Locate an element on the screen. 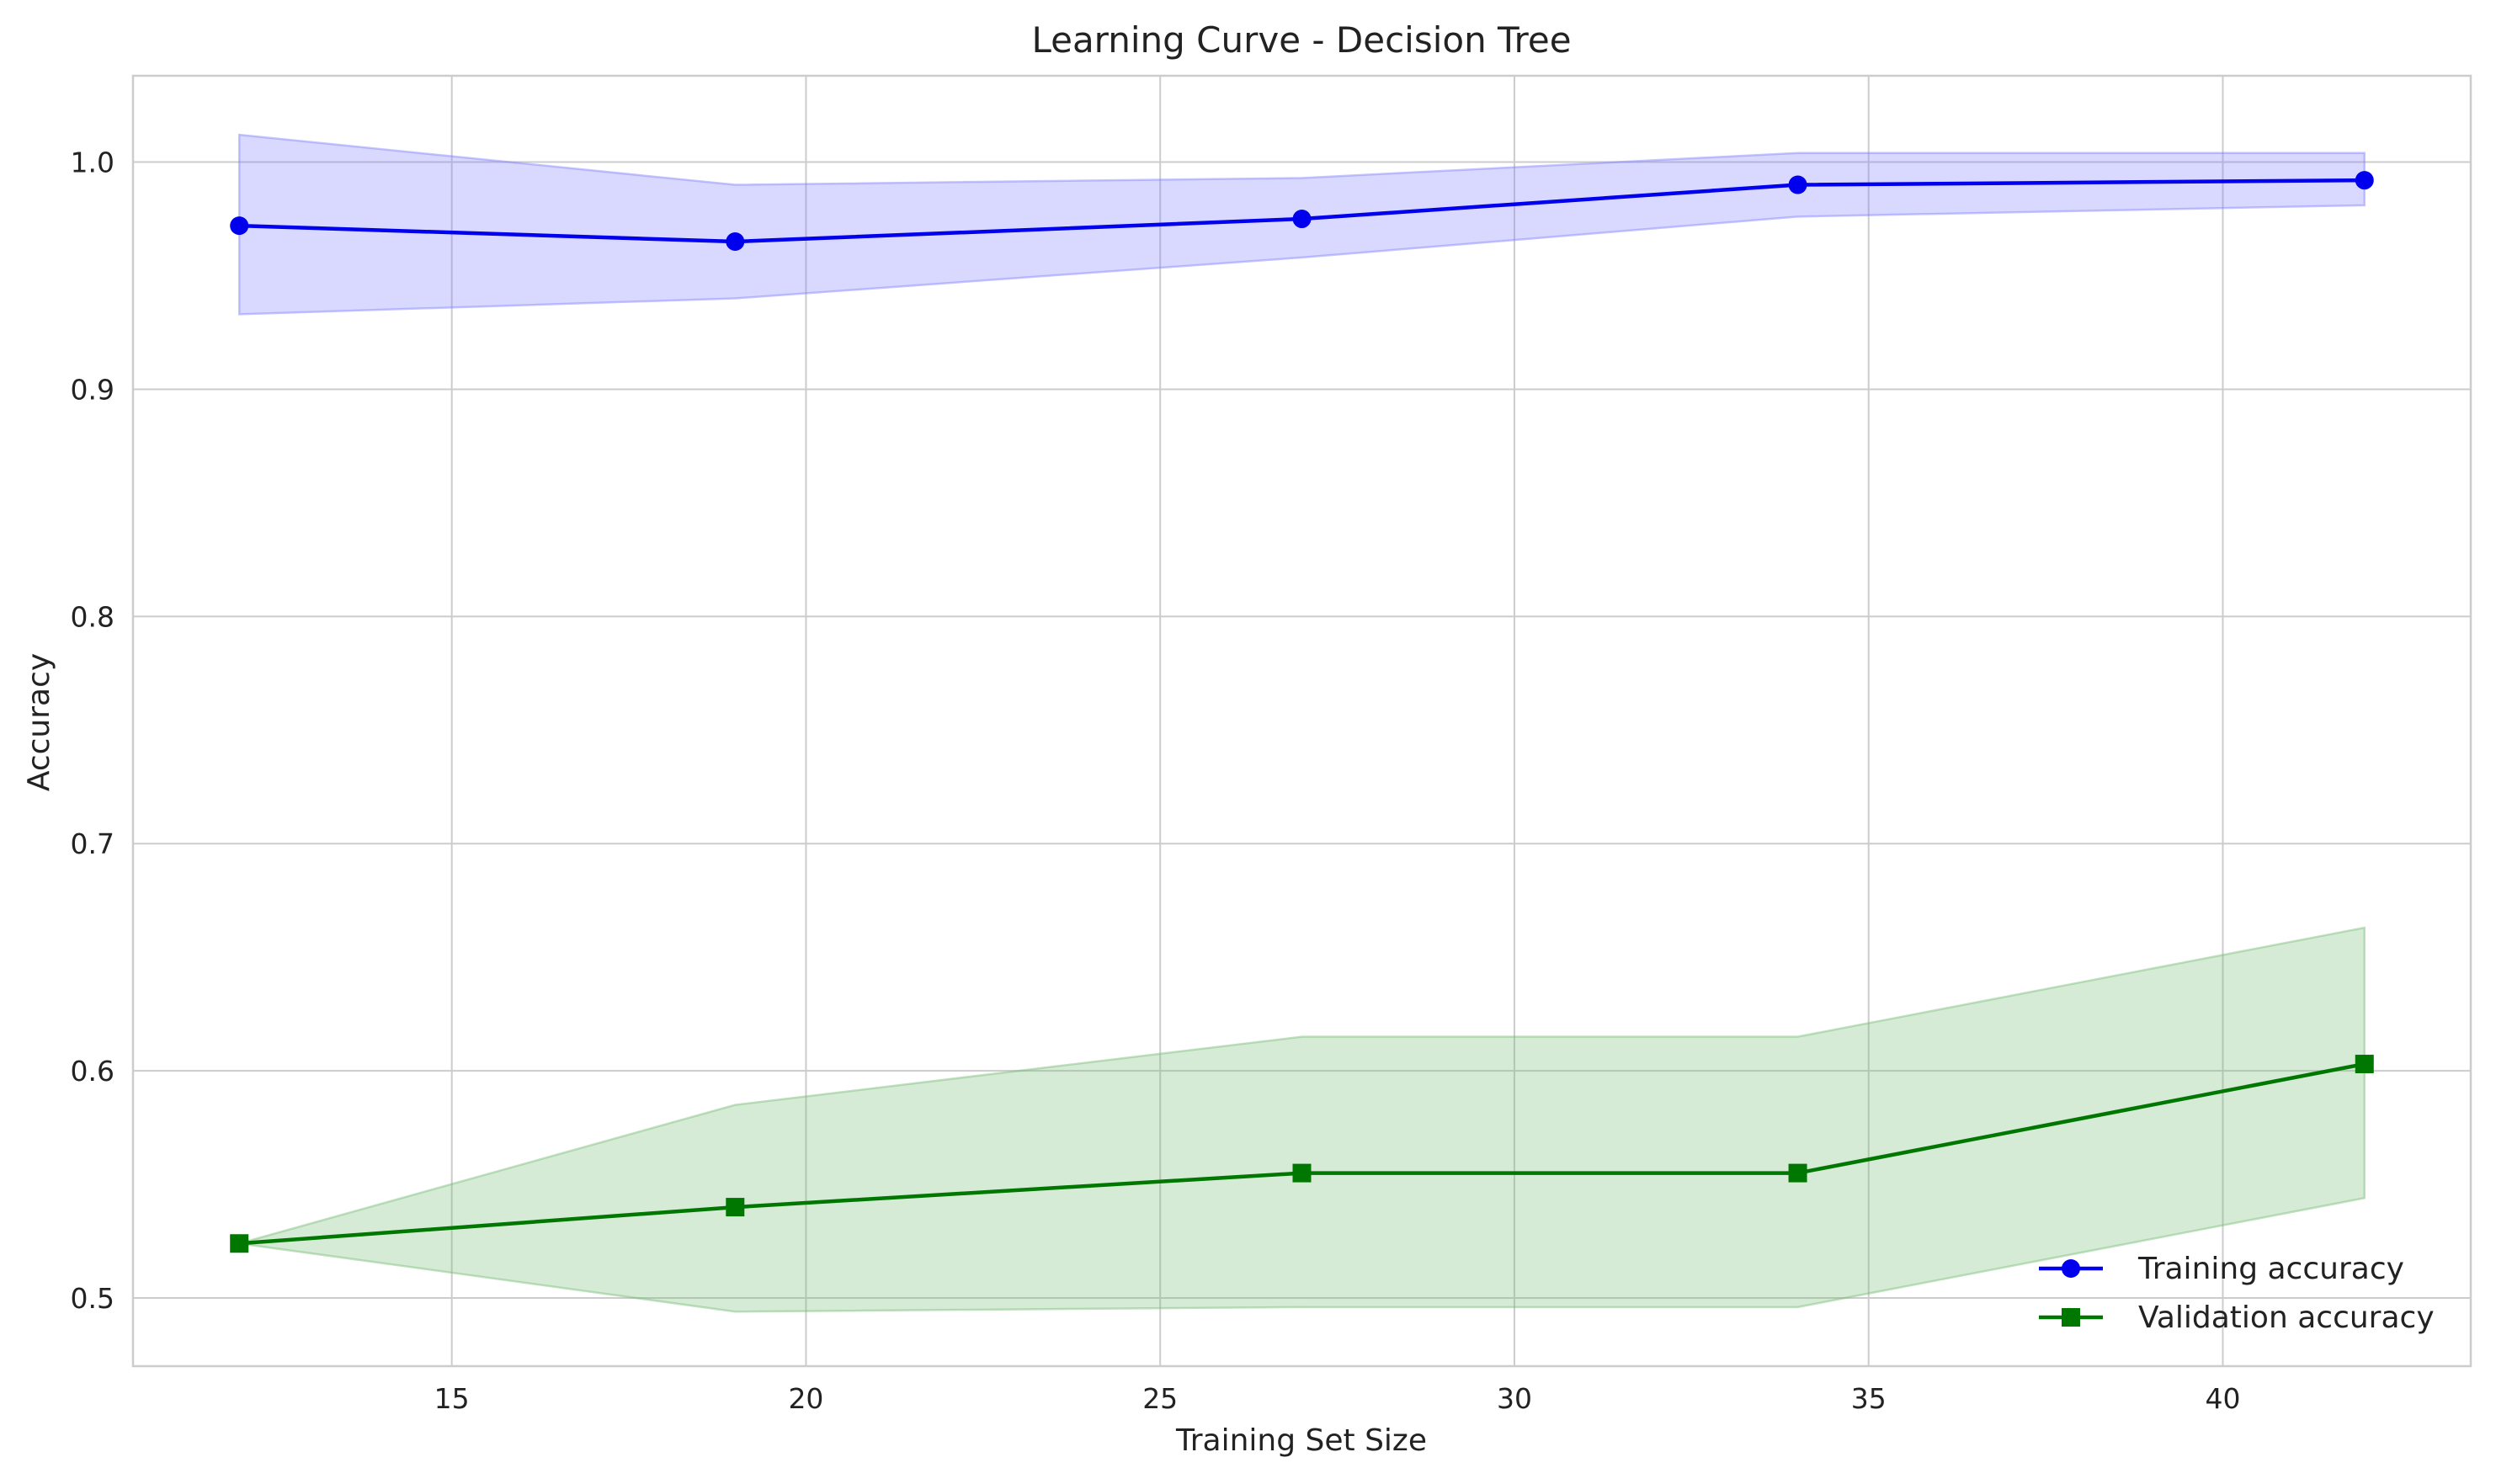 This screenshot has height=1484, width=2496. y-tick-label: 0.5 is located at coordinates (92, 1298).